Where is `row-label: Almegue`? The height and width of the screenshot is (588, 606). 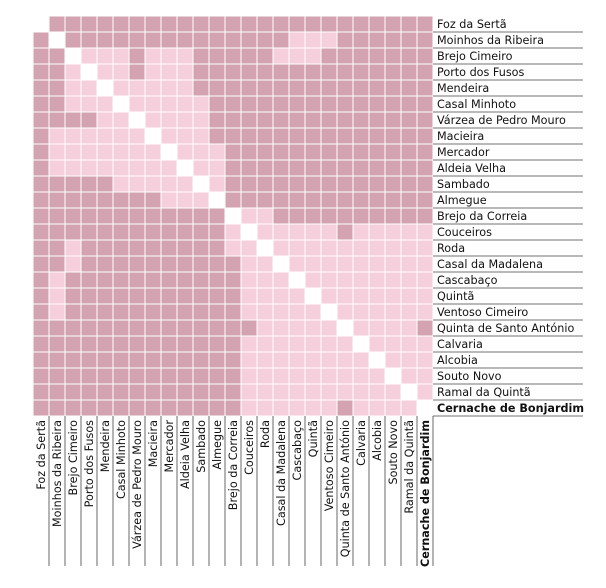
row-label: Almegue is located at coordinates (462, 200).